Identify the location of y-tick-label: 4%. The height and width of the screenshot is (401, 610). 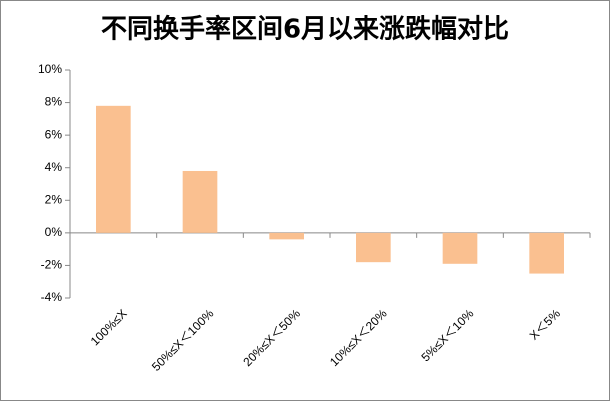
(54, 167).